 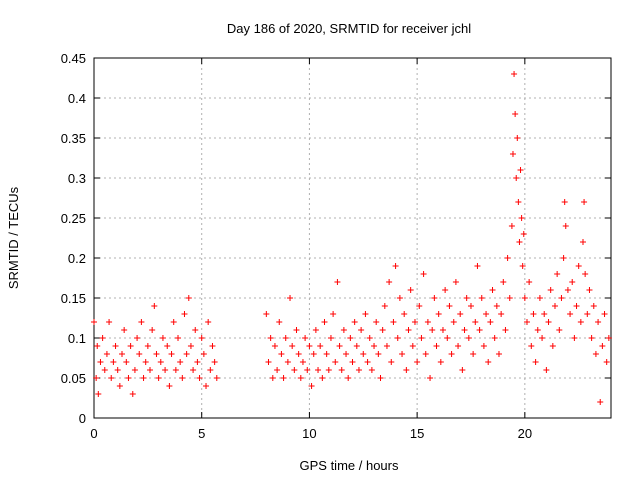 I want to click on y-tick-label: 0.35, so click(x=73, y=138).